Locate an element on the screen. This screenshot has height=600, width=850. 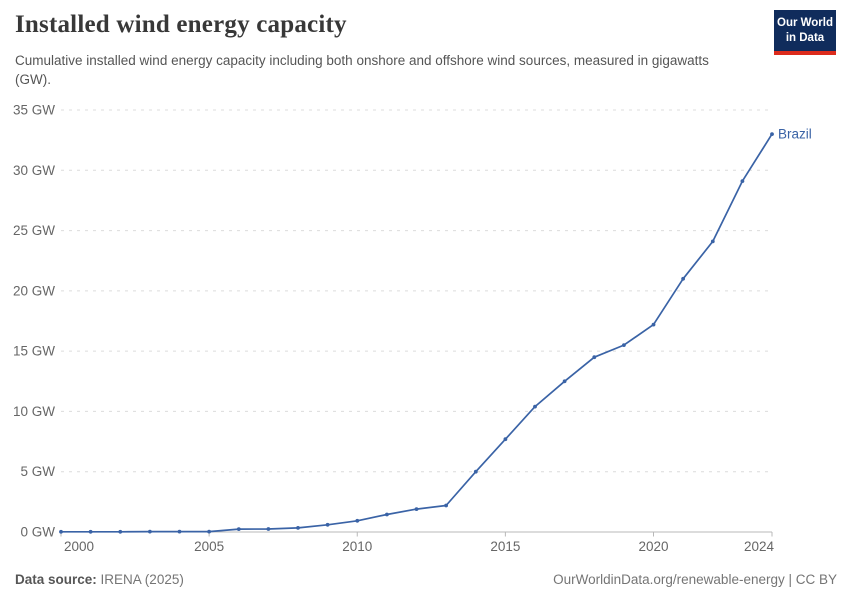
x-tick-label: 2010 is located at coordinates (357, 546).